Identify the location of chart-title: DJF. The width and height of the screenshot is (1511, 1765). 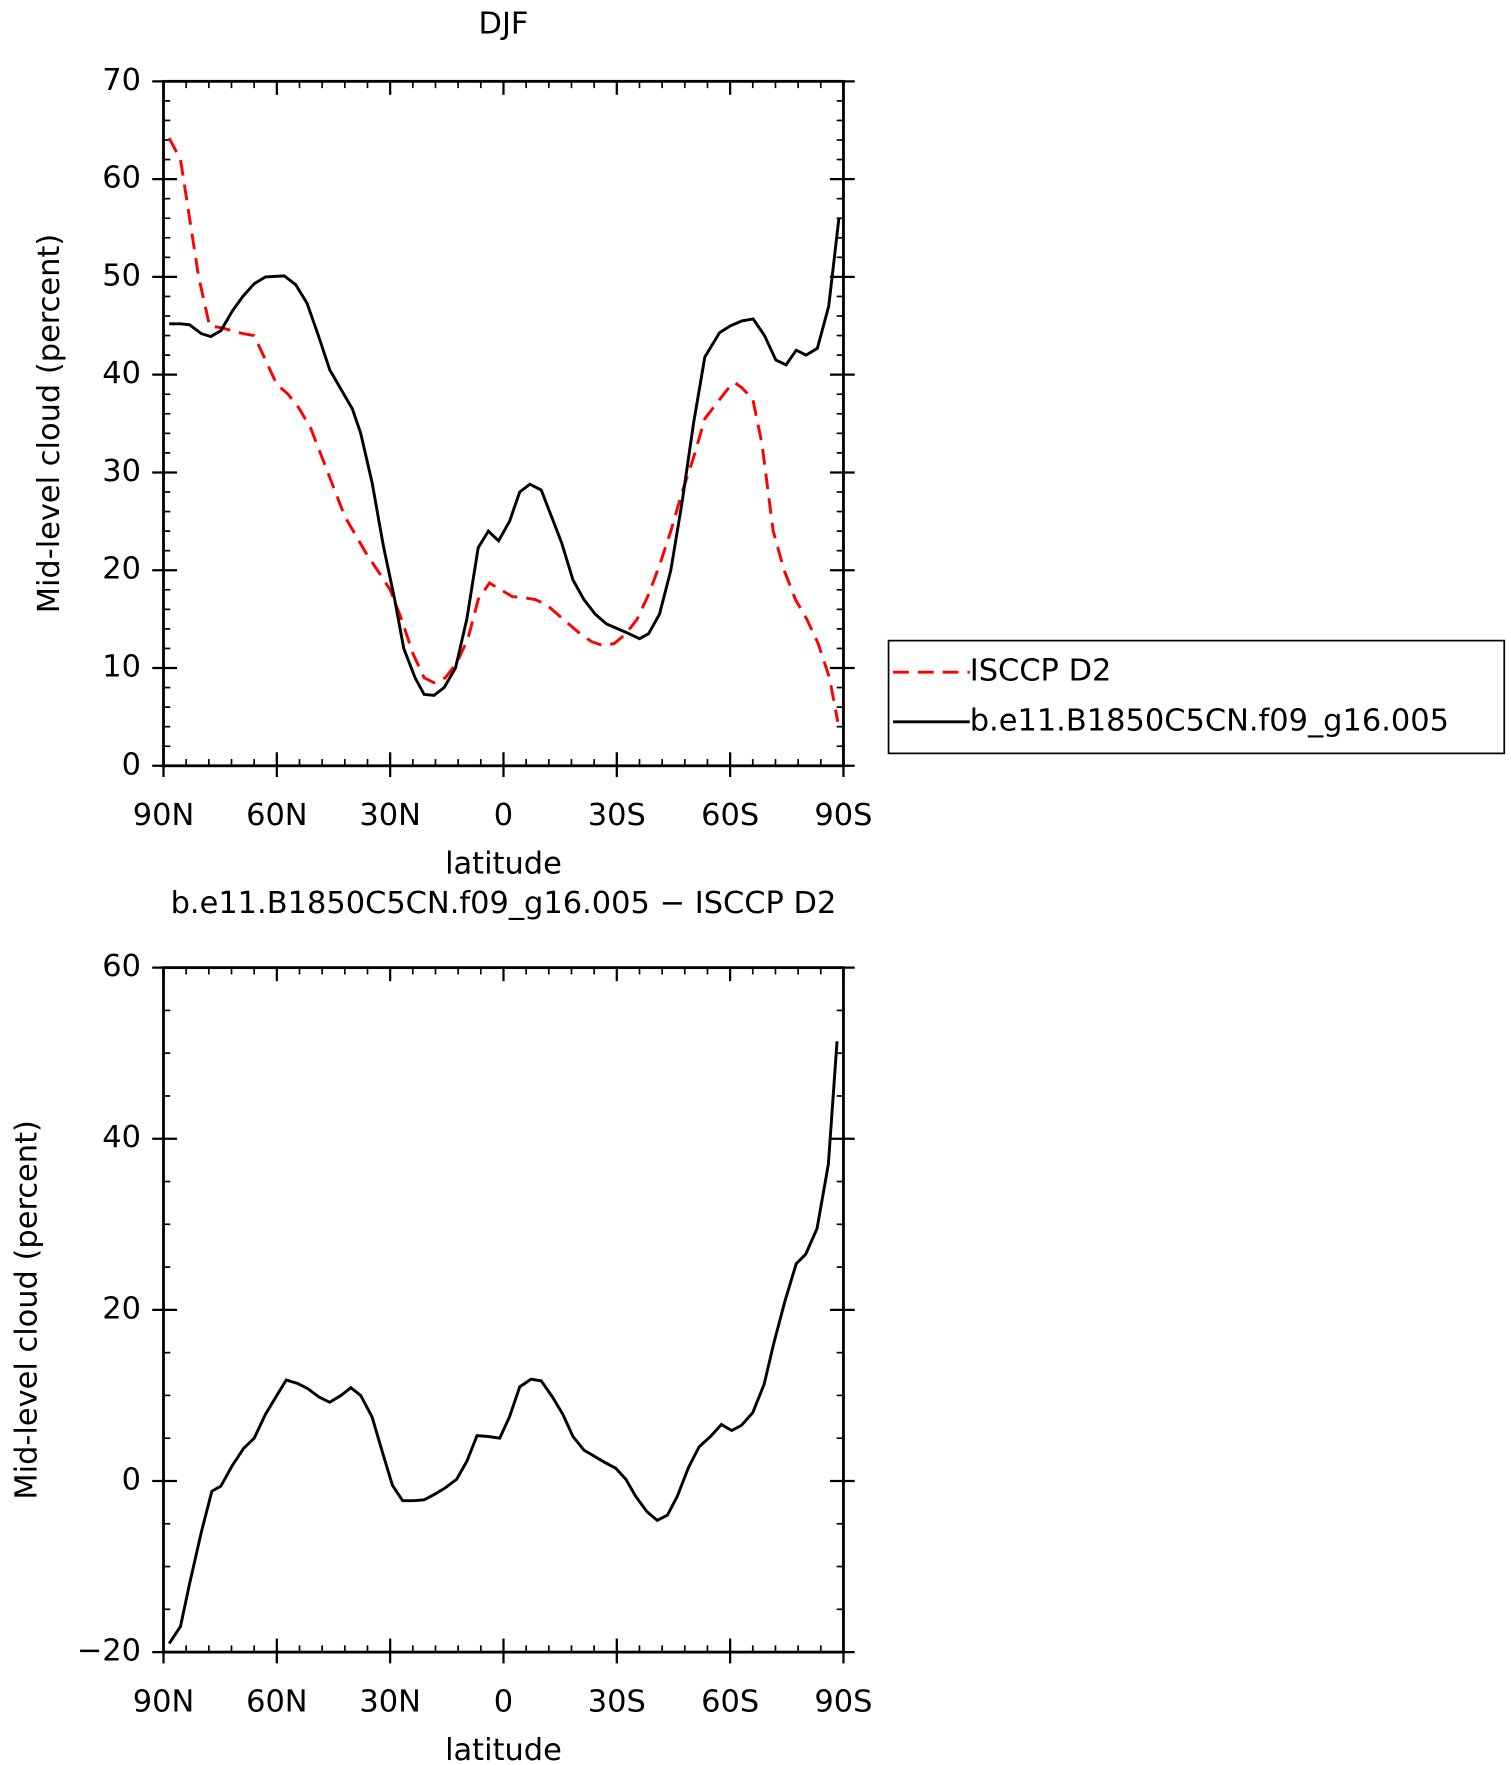
(504, 23).